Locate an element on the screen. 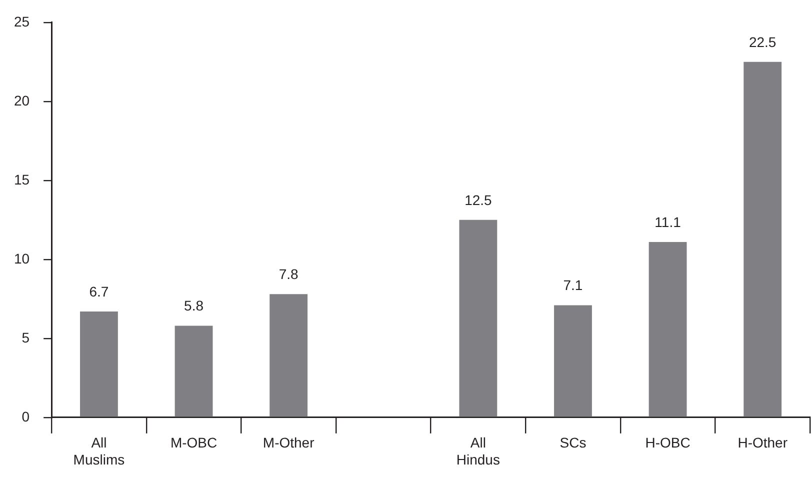 The height and width of the screenshot is (485, 812). x-tick-label: All Hindus is located at coordinates (478, 451).